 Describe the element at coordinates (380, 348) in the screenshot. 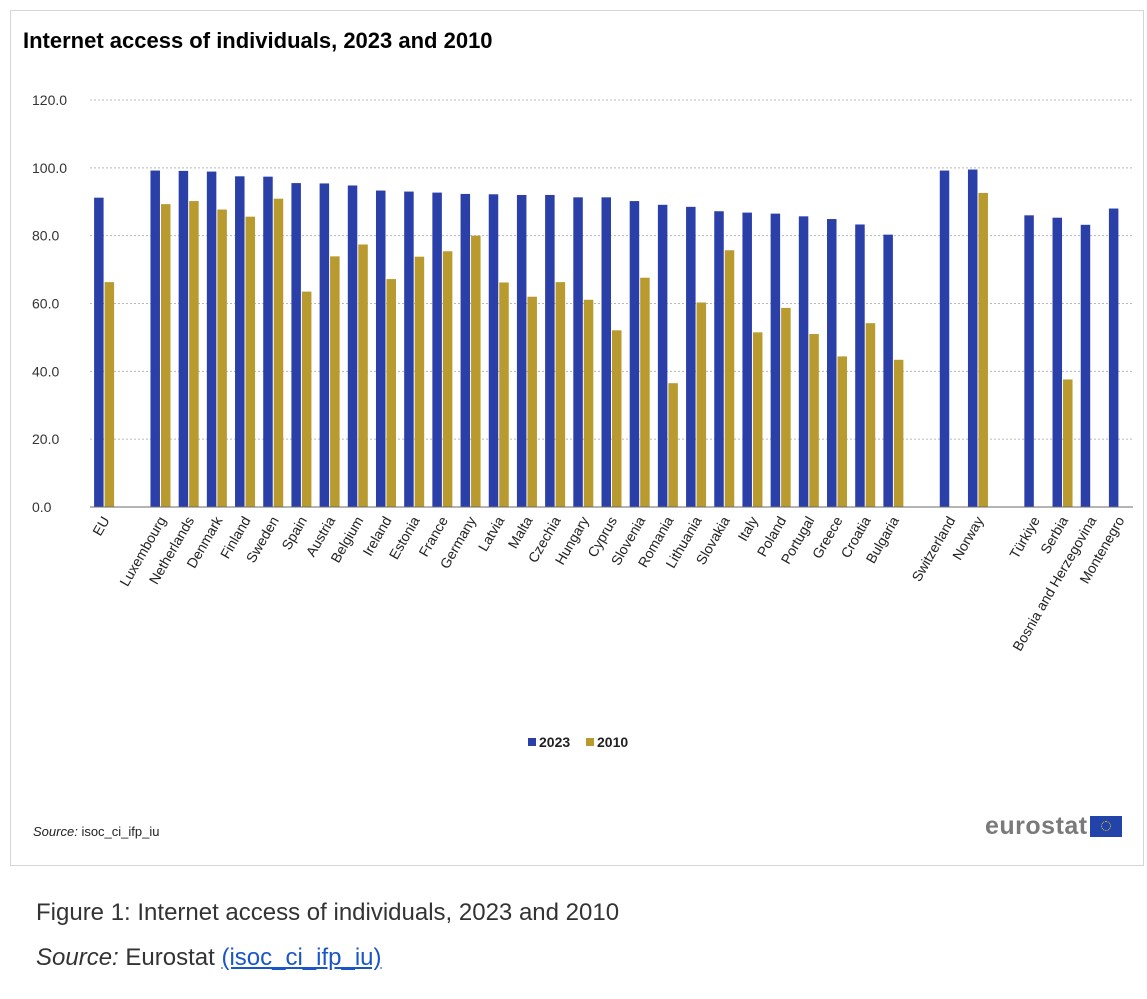

I see `bar-2023-ireland` at that location.